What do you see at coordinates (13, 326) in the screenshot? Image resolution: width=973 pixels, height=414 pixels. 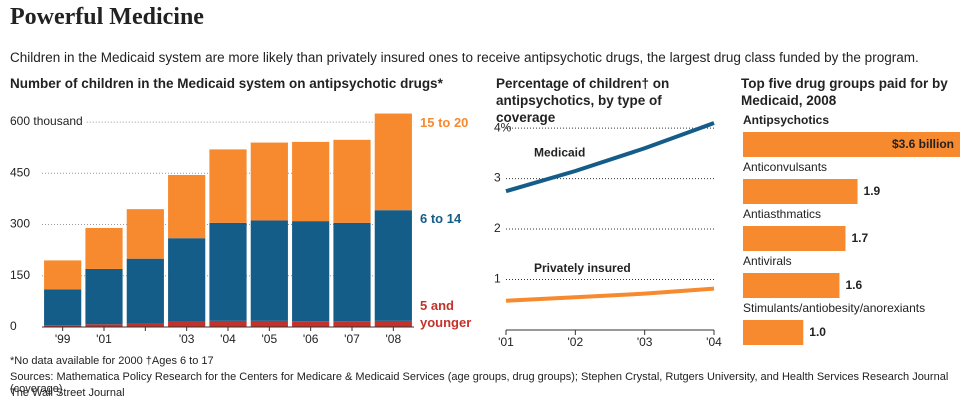 I see `y-tick-label: 0` at bounding box center [13, 326].